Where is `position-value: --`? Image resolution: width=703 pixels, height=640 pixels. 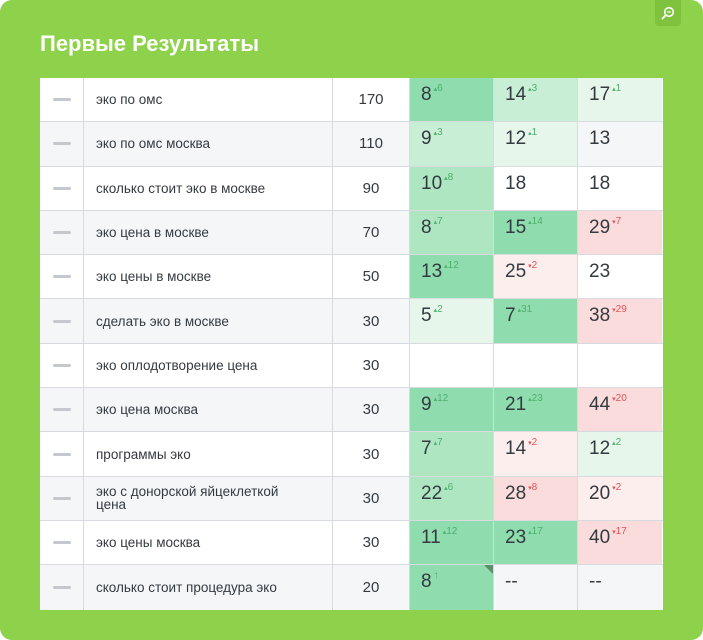
position-value: -- is located at coordinates (595, 582).